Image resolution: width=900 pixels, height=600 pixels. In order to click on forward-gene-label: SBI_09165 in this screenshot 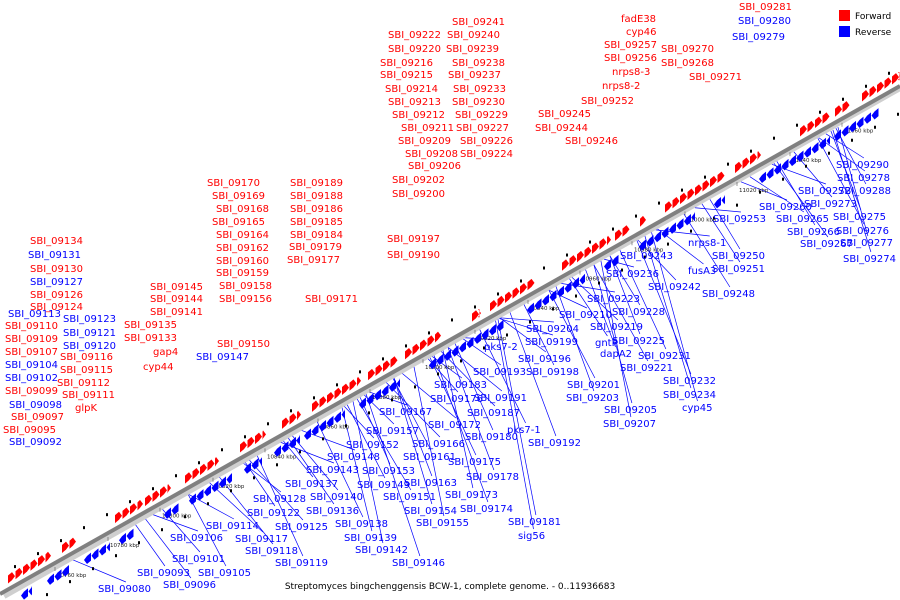, I will do `click(238, 222)`.